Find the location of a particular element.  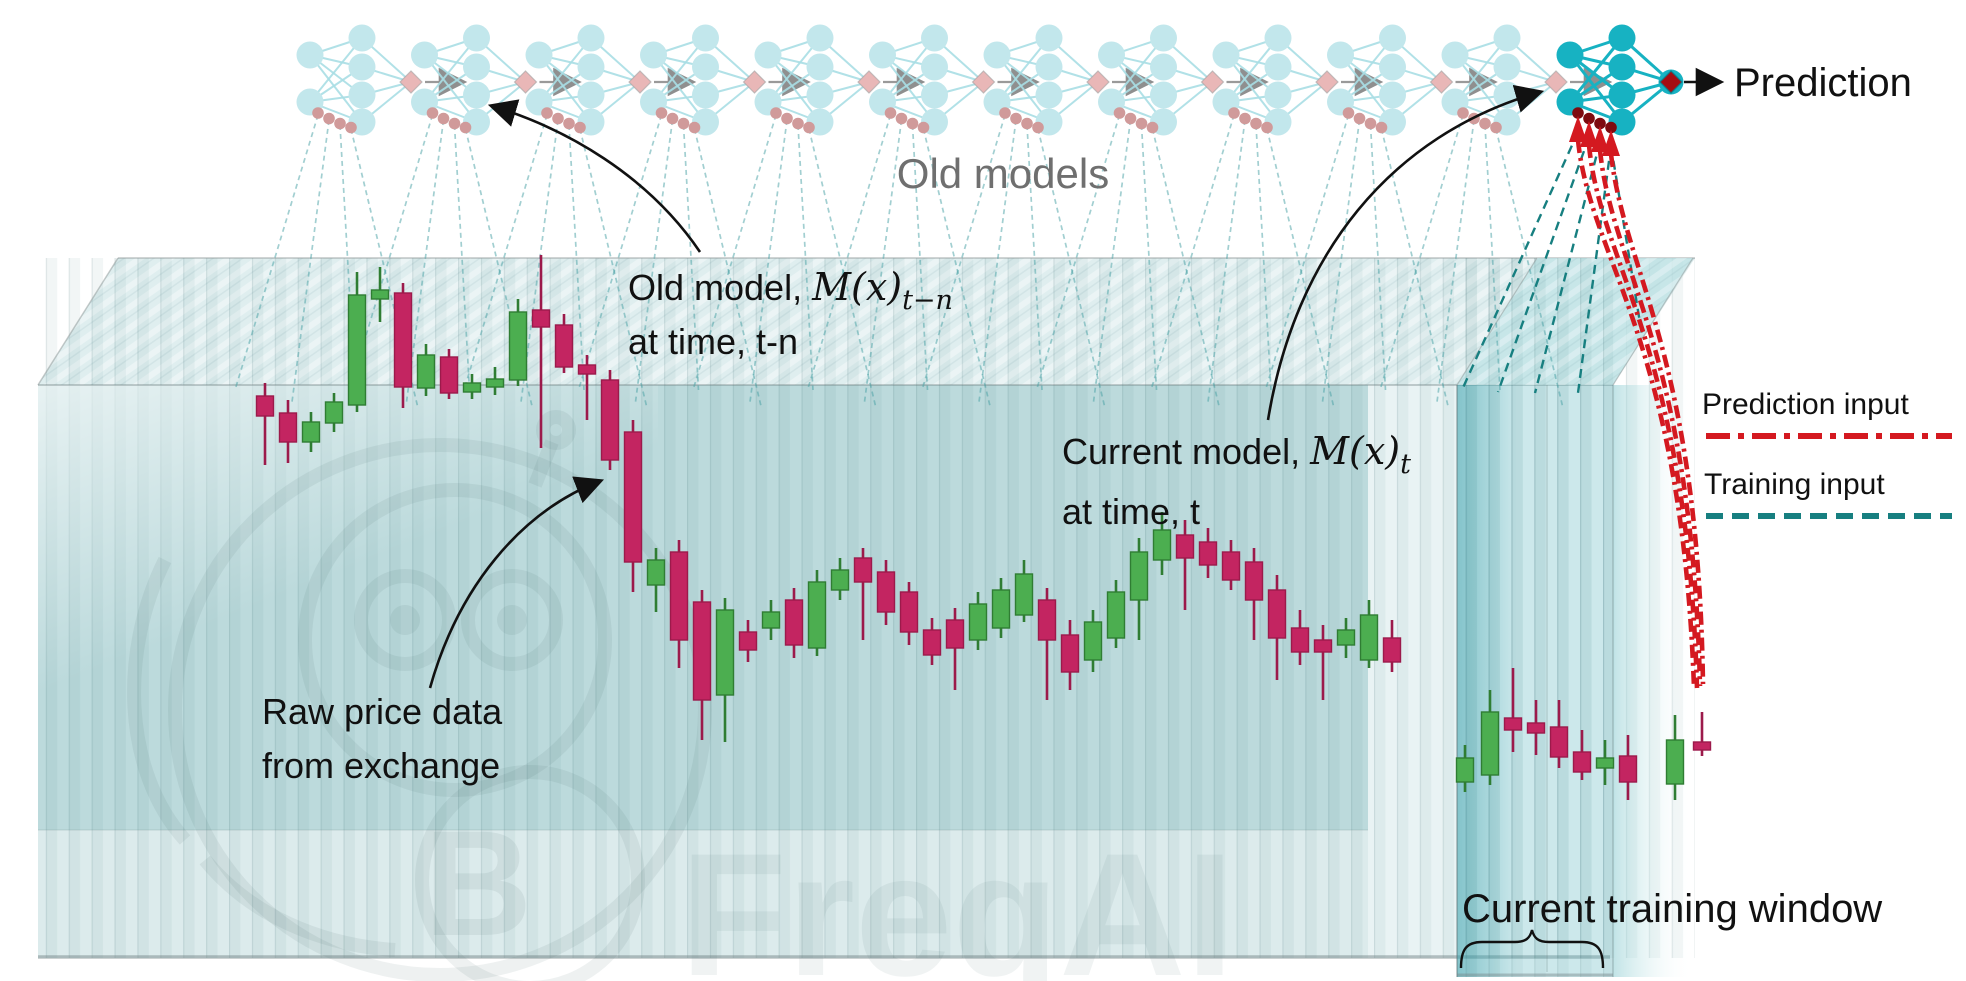

training-input-line is located at coordinates (1543, 264).